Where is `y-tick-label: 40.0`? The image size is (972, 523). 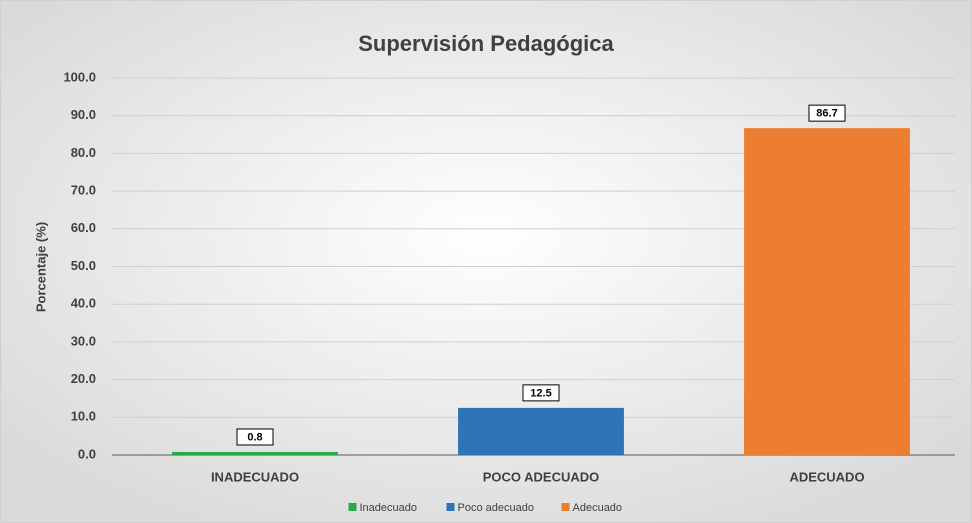
y-tick-label: 40.0 is located at coordinates (83, 303).